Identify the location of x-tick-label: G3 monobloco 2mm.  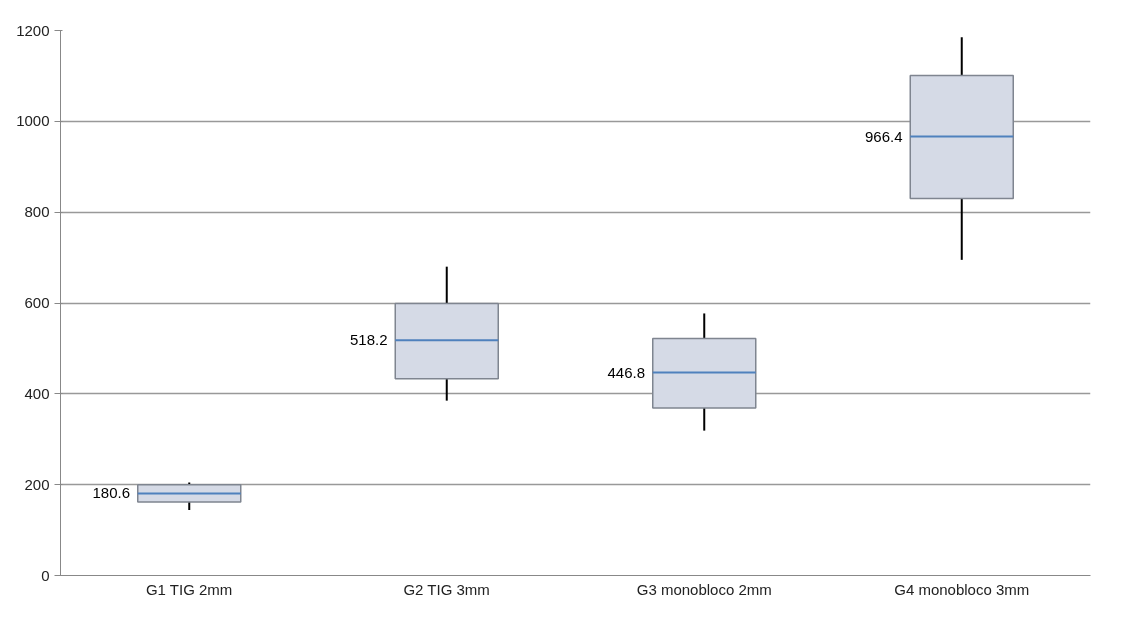
(704, 589).